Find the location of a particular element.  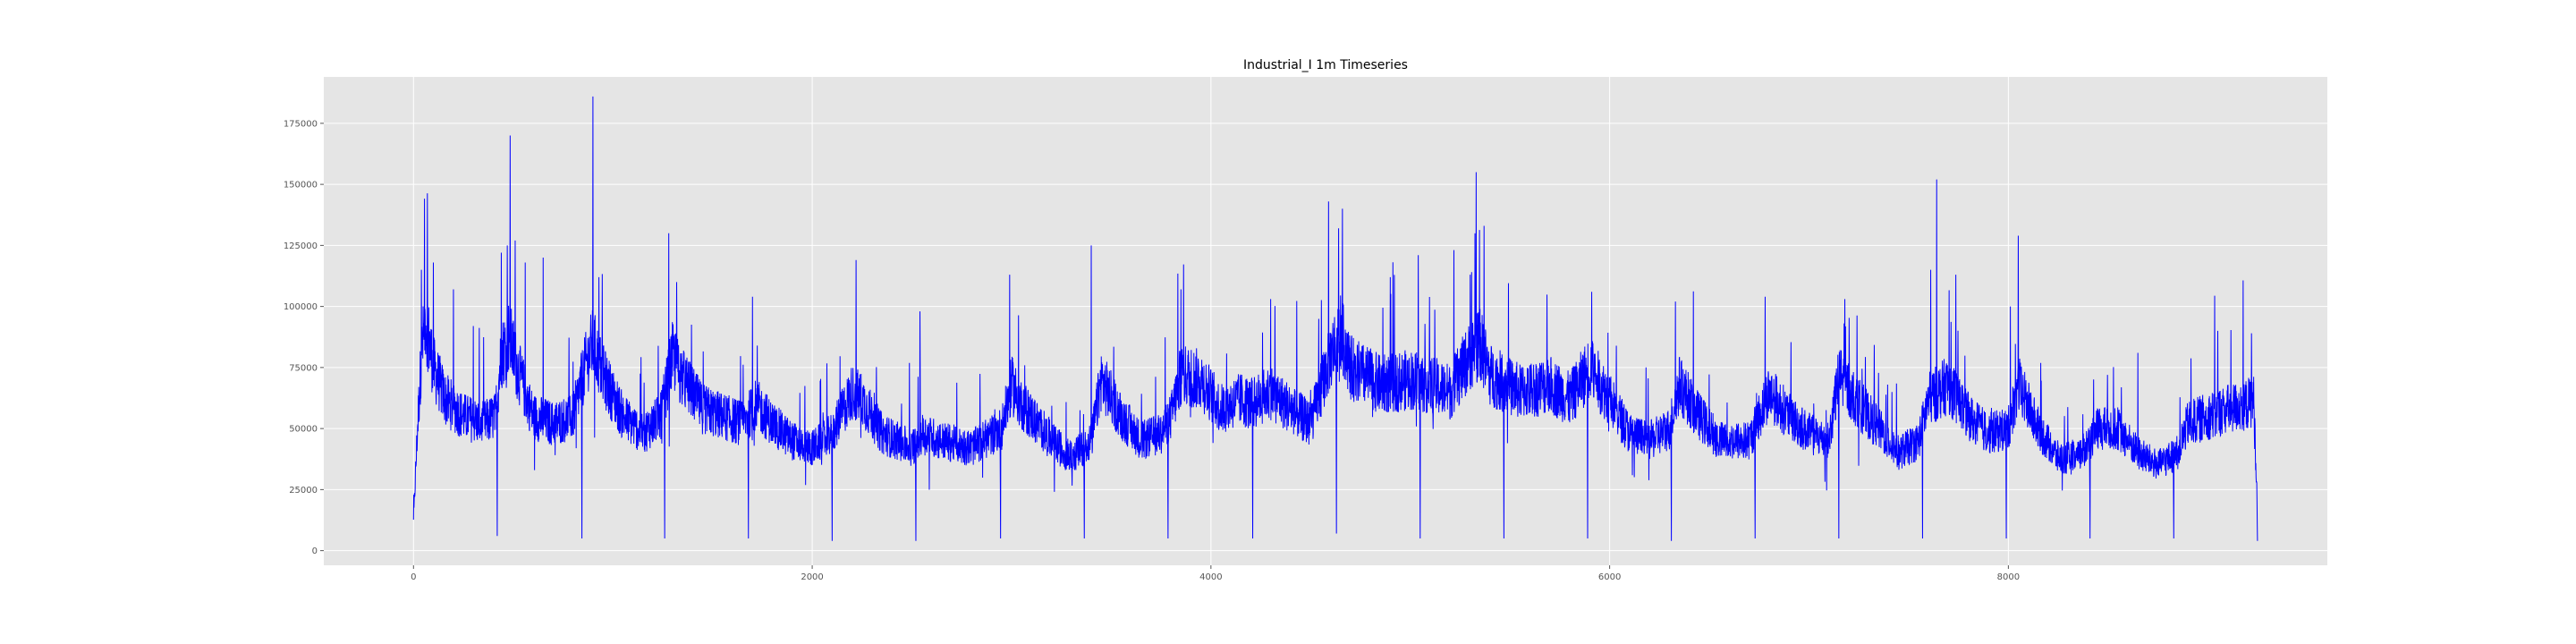

y-tick-label: 0 is located at coordinates (315, 551).